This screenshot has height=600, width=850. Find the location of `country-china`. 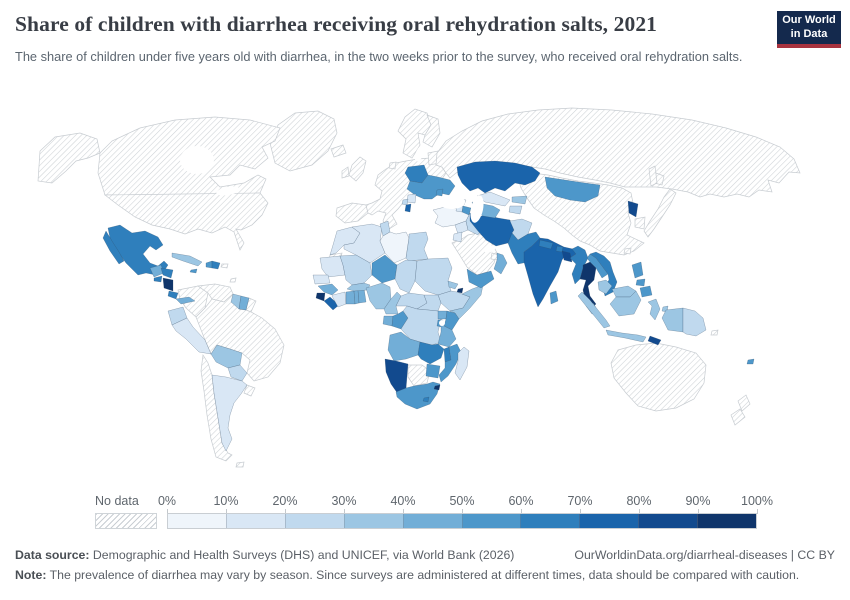

country-china is located at coordinates (581, 214).